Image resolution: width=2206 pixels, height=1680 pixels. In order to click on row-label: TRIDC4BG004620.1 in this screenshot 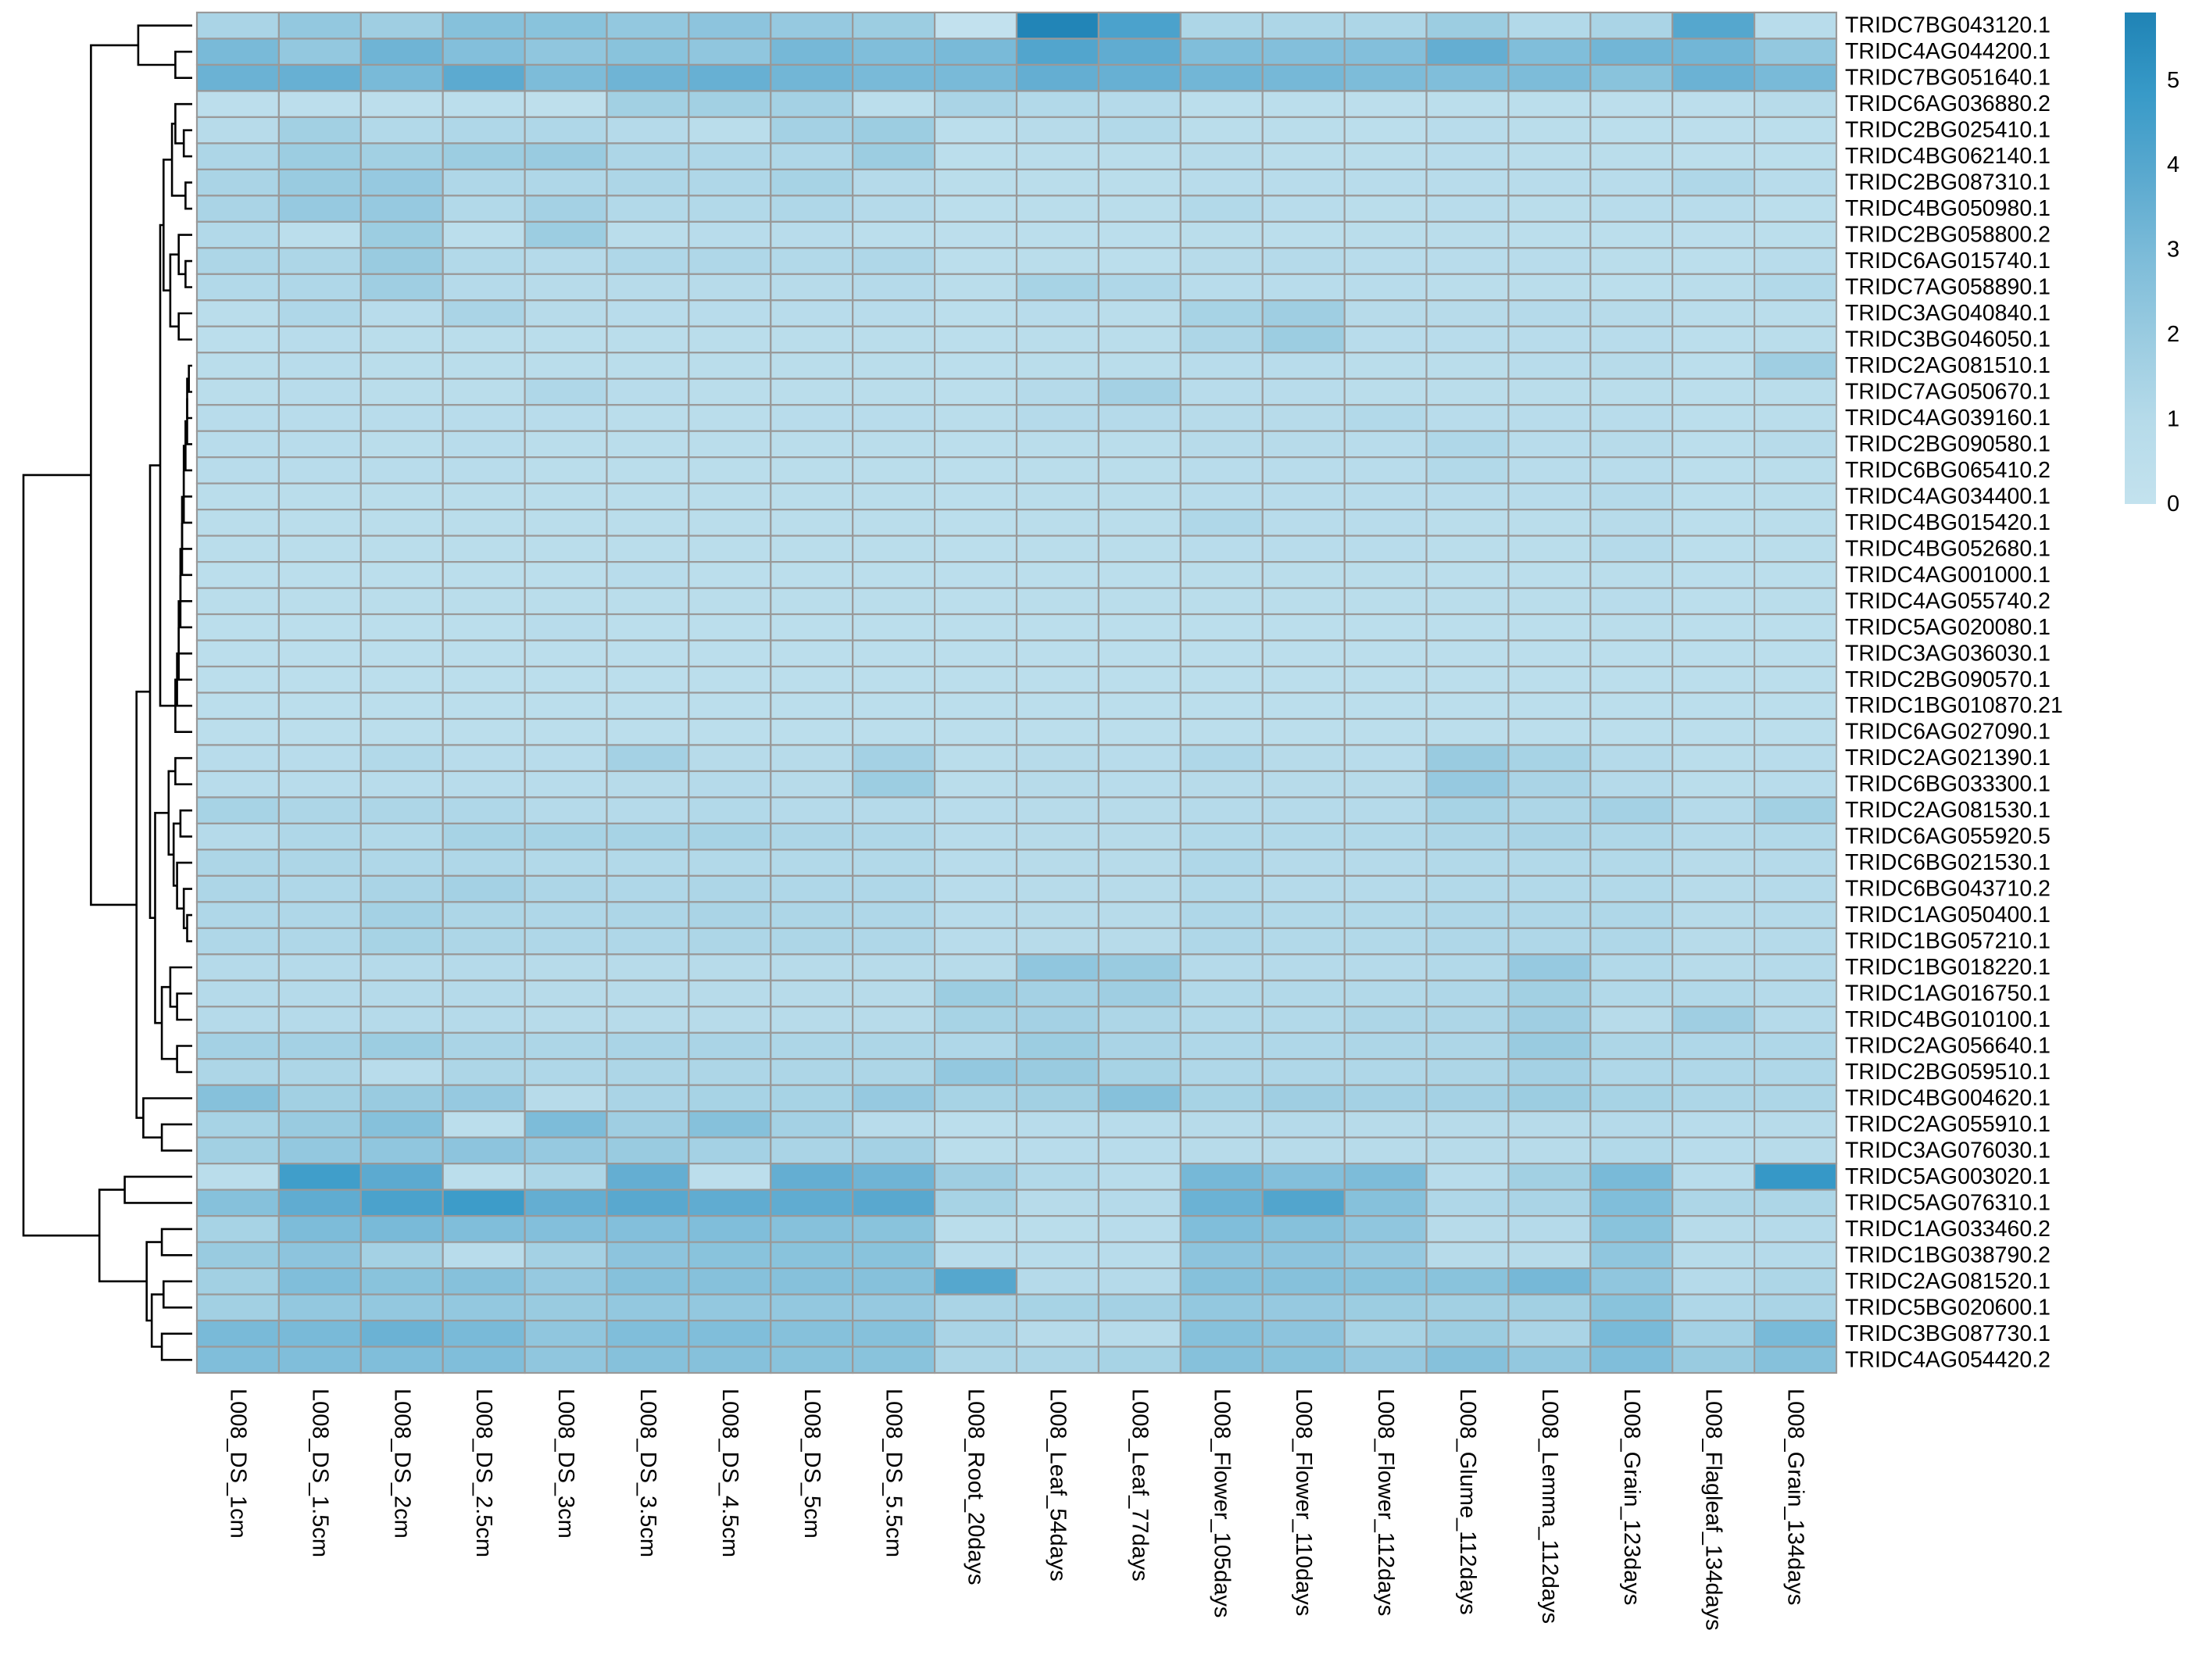, I will do `click(1947, 1097)`.